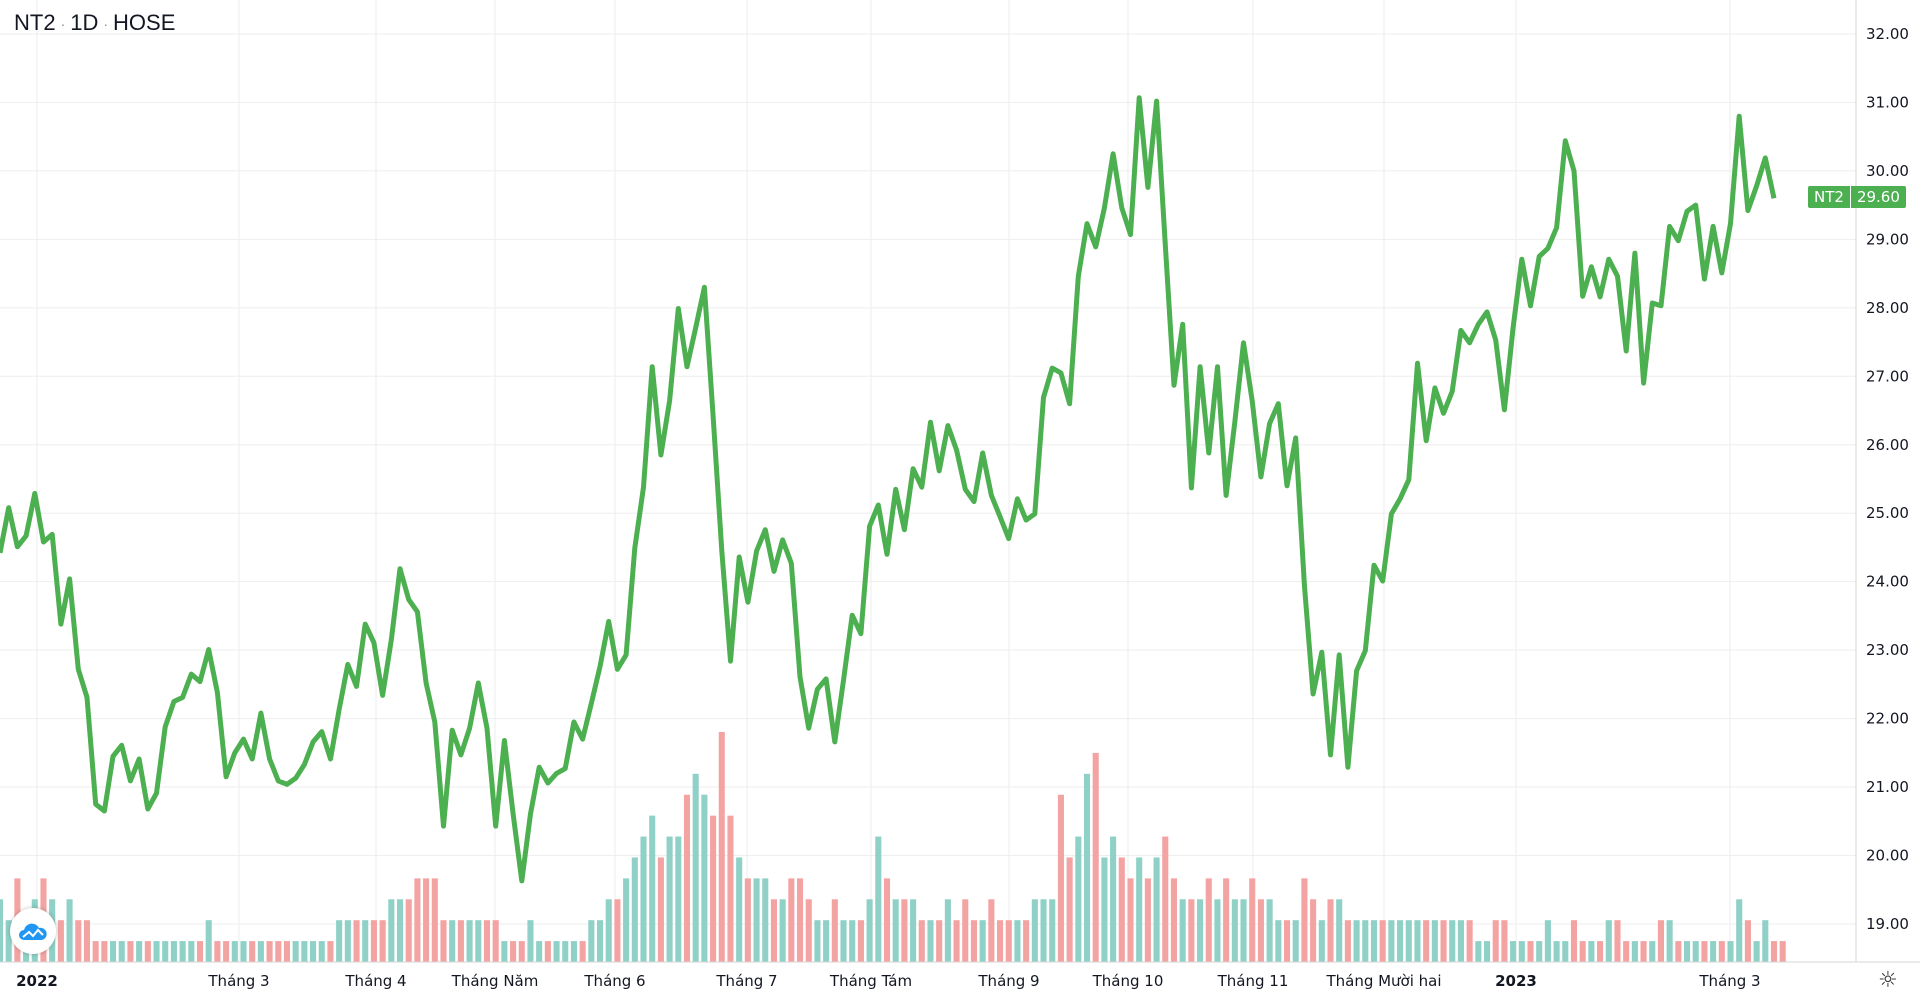 This screenshot has width=1920, height=1002. I want to click on time-tick-label: Tháng 4, so click(376, 981).